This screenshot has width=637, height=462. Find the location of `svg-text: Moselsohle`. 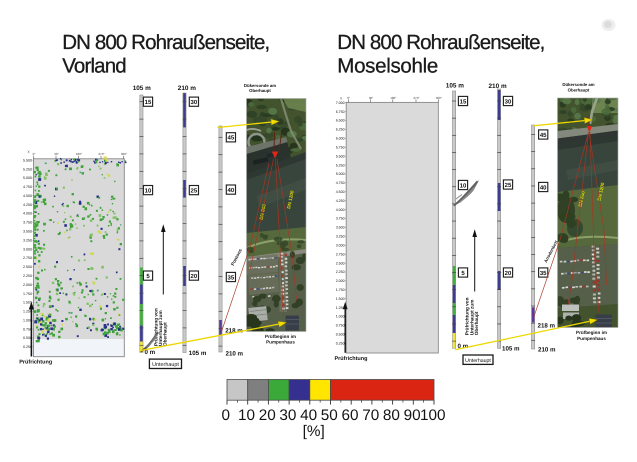

svg-text: Moselsohle is located at coordinates (387, 65).